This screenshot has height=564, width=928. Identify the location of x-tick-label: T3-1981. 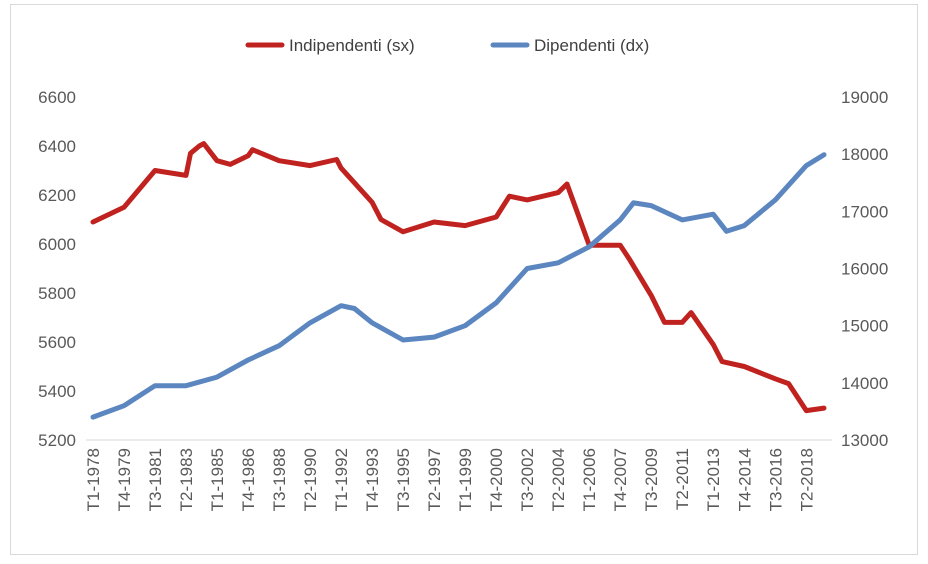
(155, 479).